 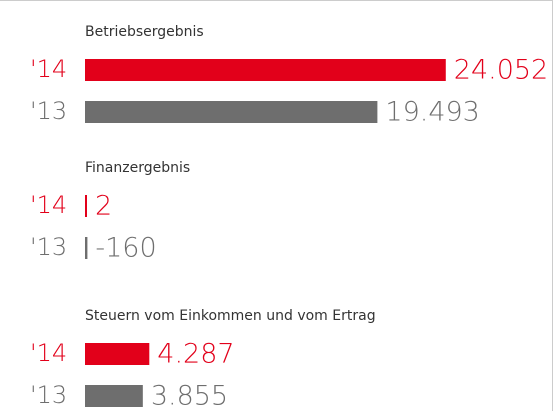 What do you see at coordinates (144, 32) in the screenshot?
I see `group-title: Betriebsergebnis` at bounding box center [144, 32].